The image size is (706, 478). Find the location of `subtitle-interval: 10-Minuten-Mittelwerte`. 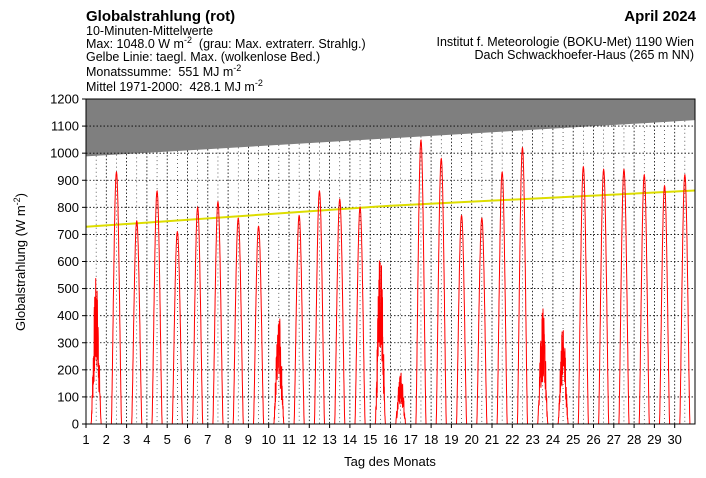

subtitle-interval: 10-Minuten-Mittelwerte is located at coordinates (150, 31).